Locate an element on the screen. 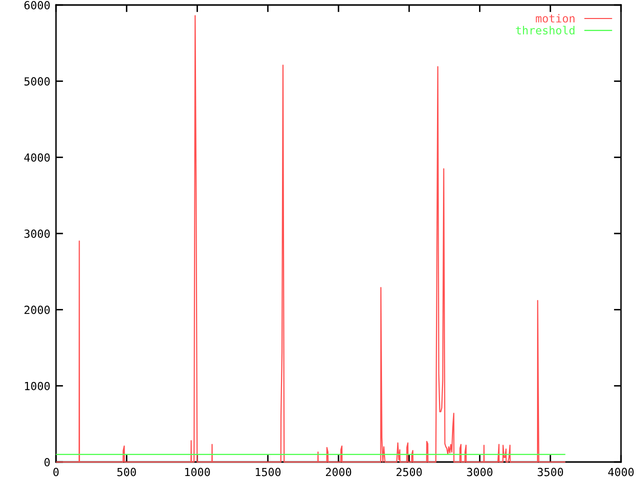 The height and width of the screenshot is (480, 640). y-tick-label: 4000 is located at coordinates (37, 157).